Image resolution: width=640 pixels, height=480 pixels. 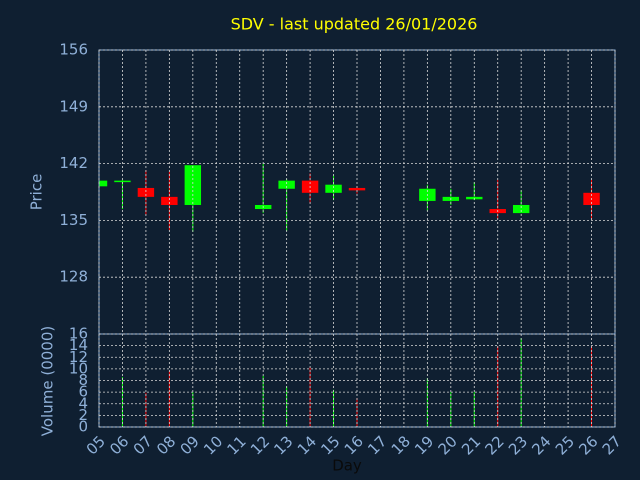 I want to click on x-tick-label: 07, so click(x=143, y=445).